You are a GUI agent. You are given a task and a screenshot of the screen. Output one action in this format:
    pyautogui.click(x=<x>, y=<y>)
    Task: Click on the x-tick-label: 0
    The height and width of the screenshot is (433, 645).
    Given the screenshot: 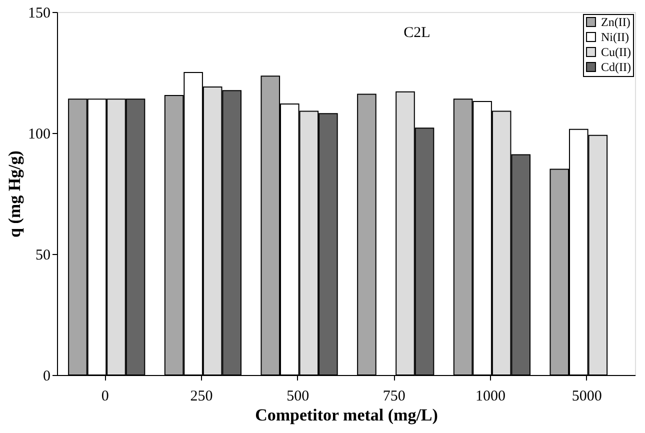 What is the action you would take?
    pyautogui.click(x=105, y=396)
    